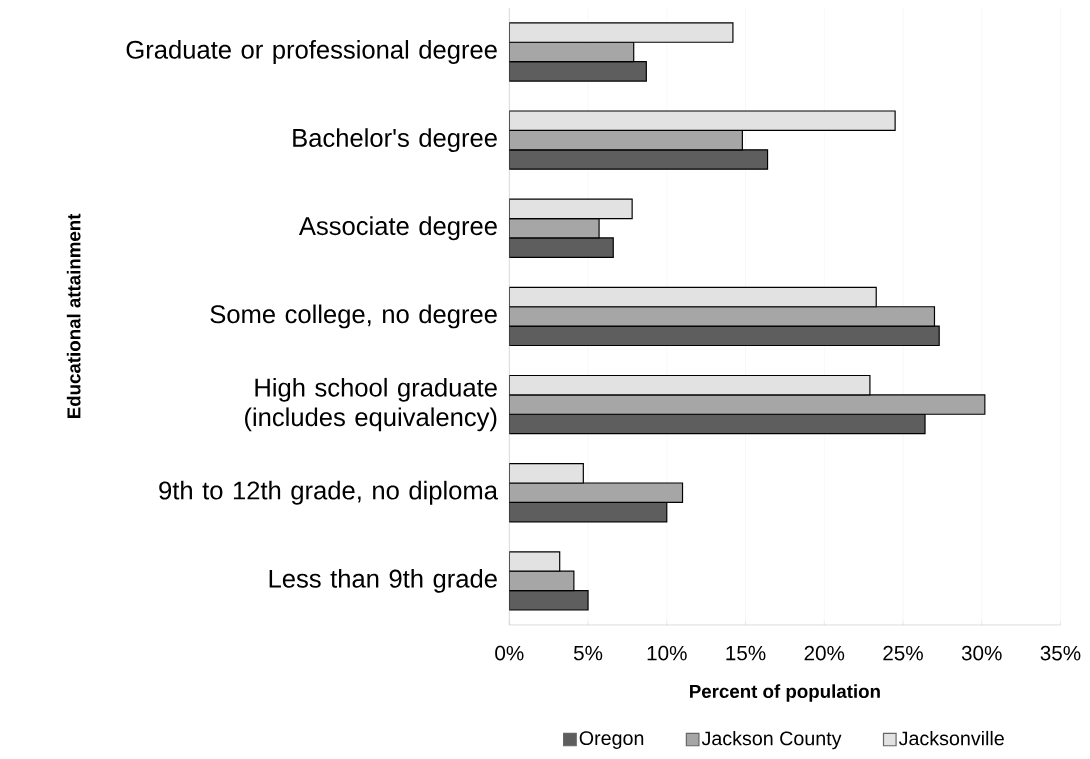 The image size is (1090, 759). I want to click on x-tick-label: 35%, so click(1060, 653).